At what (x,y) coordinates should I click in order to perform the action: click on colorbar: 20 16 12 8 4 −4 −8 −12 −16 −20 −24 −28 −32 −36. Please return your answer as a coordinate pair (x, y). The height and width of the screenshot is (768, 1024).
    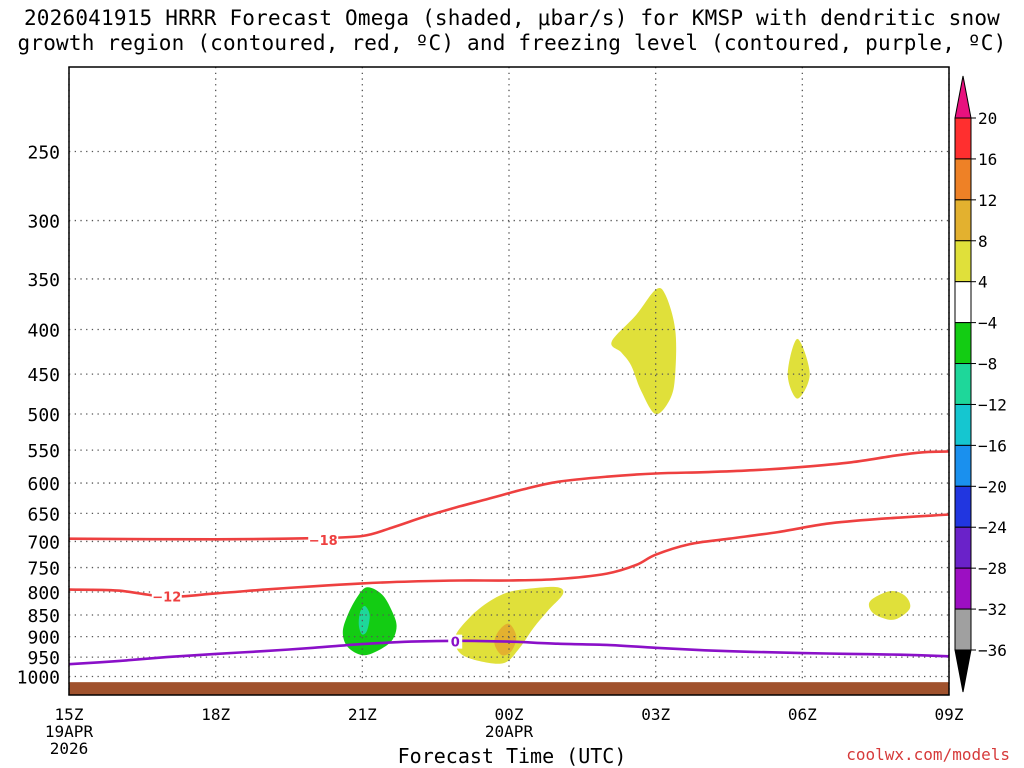
    Looking at the image, I should click on (980, 384).